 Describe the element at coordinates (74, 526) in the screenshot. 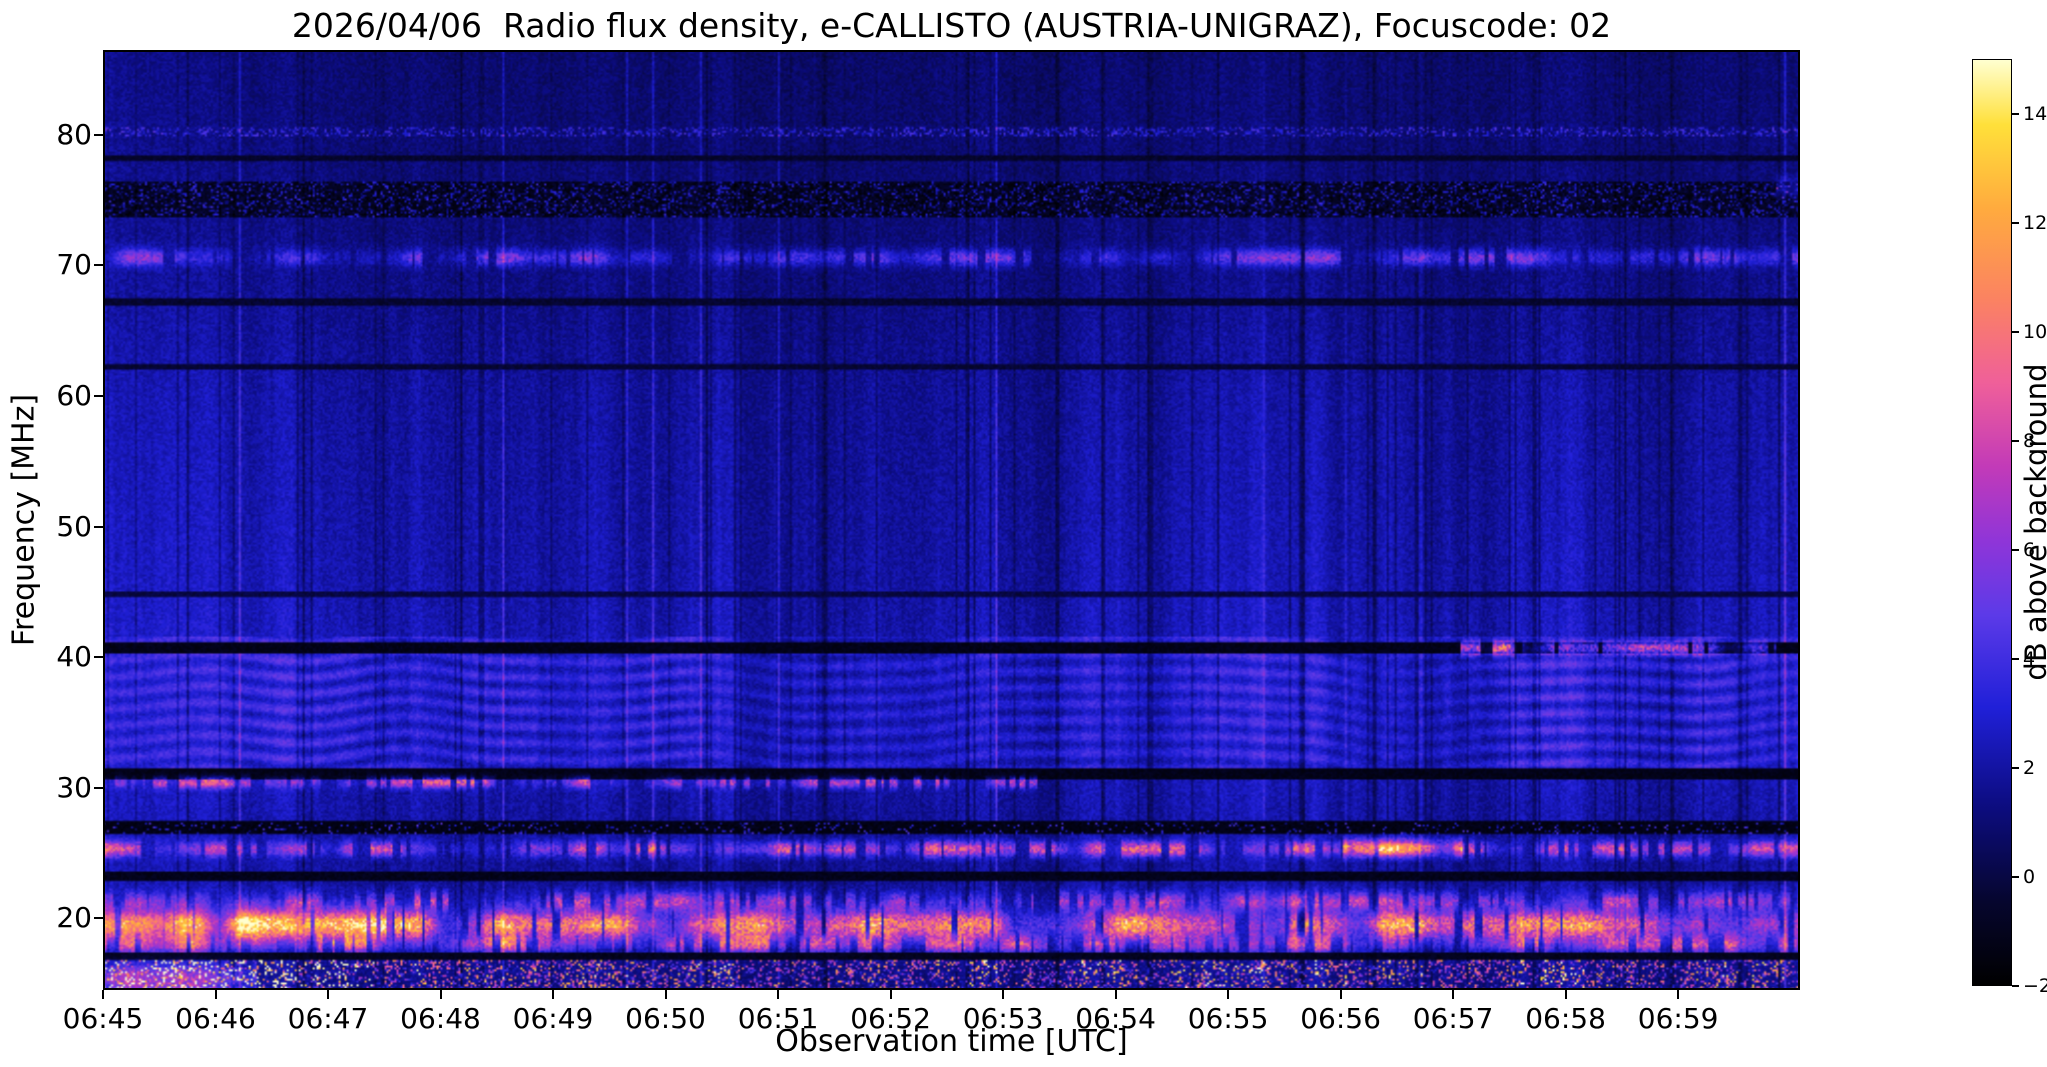

I see `y-tick-label: 50` at that location.